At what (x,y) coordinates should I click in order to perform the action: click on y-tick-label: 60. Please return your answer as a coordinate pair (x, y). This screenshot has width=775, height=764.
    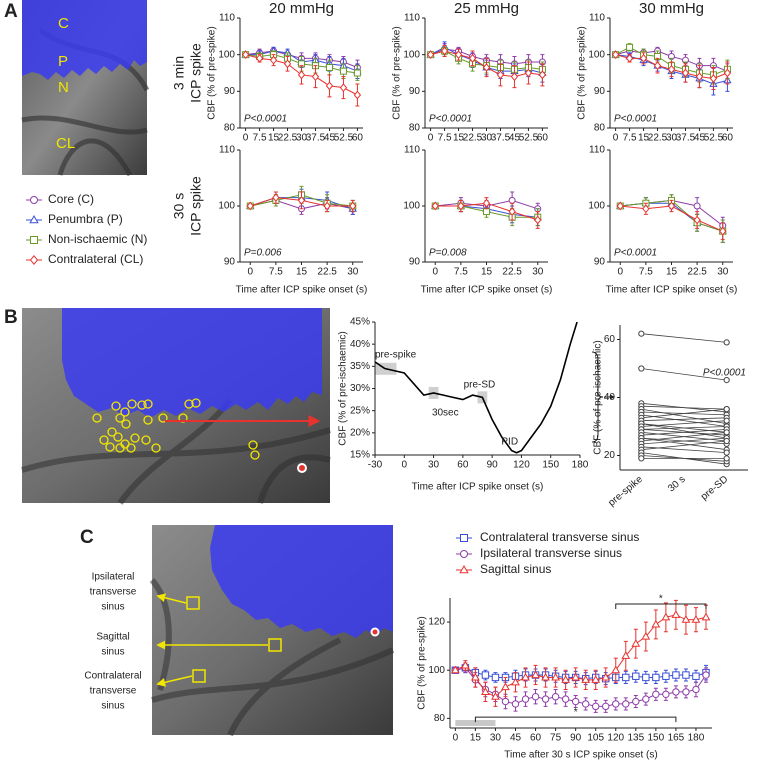
    Looking at the image, I should click on (610, 339).